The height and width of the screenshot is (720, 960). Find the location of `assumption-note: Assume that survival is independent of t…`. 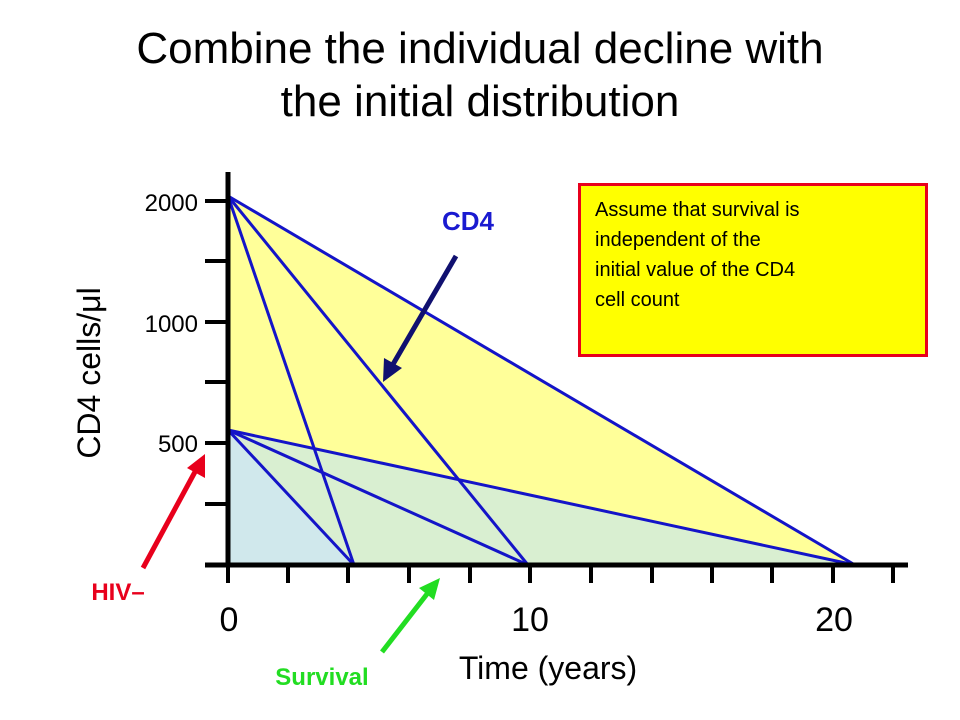

assumption-note: Assume that survival is independent of t… is located at coordinates (753, 270).